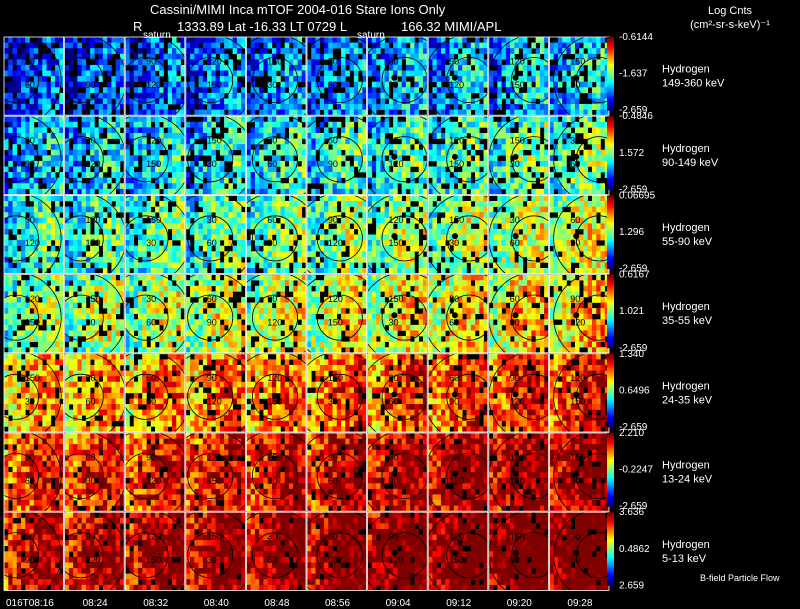  Describe the element at coordinates (517, 85) in the screenshot. I see `contour-label: 150` at that location.